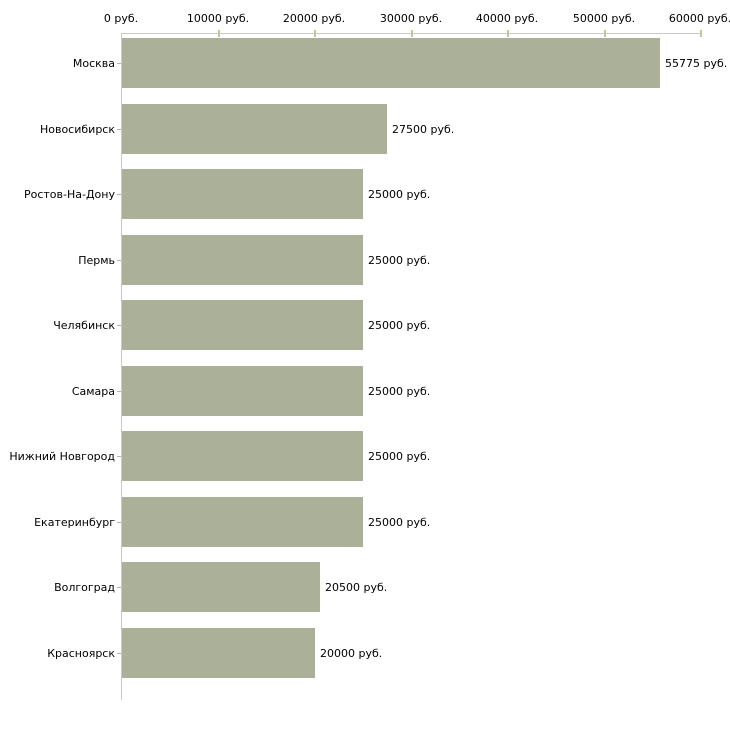 Image resolution: width=730 pixels, height=730 pixels. What do you see at coordinates (121, 366) in the screenshot?
I see `y-axis-line` at bounding box center [121, 366].